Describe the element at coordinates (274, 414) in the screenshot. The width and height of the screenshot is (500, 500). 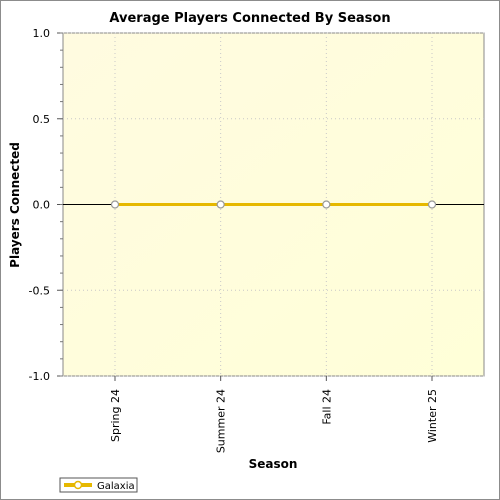
I see `x-axis: Spring 24 Summer 24 Fall 24 Winter 25` at that location.